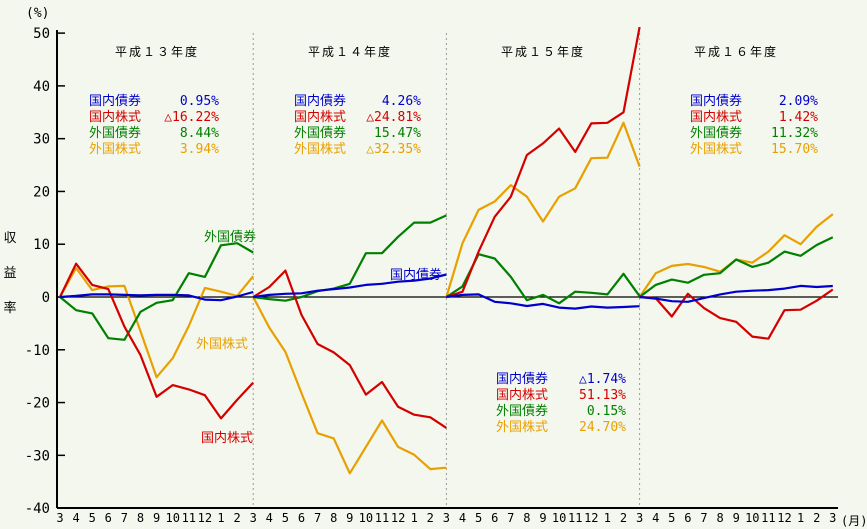 The height and width of the screenshot is (529, 867). What do you see at coordinates (38, 13) in the screenshot?
I see `y-axis-unit-label: (%)` at bounding box center [38, 13].